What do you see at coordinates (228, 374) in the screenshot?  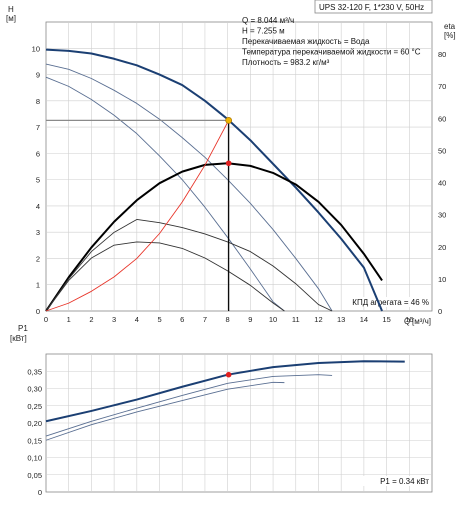 I see `power-point-marker` at bounding box center [228, 374].